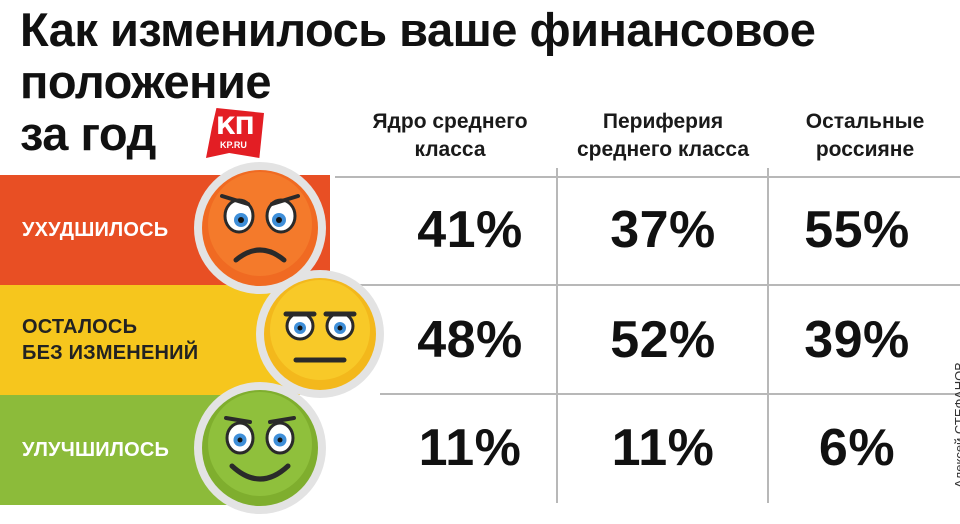 Image resolution: width=960 pixels, height=524 pixels. What do you see at coordinates (956, 425) in the screenshot?
I see `author-credit: Алексей СТЕФАНОВ` at bounding box center [956, 425].